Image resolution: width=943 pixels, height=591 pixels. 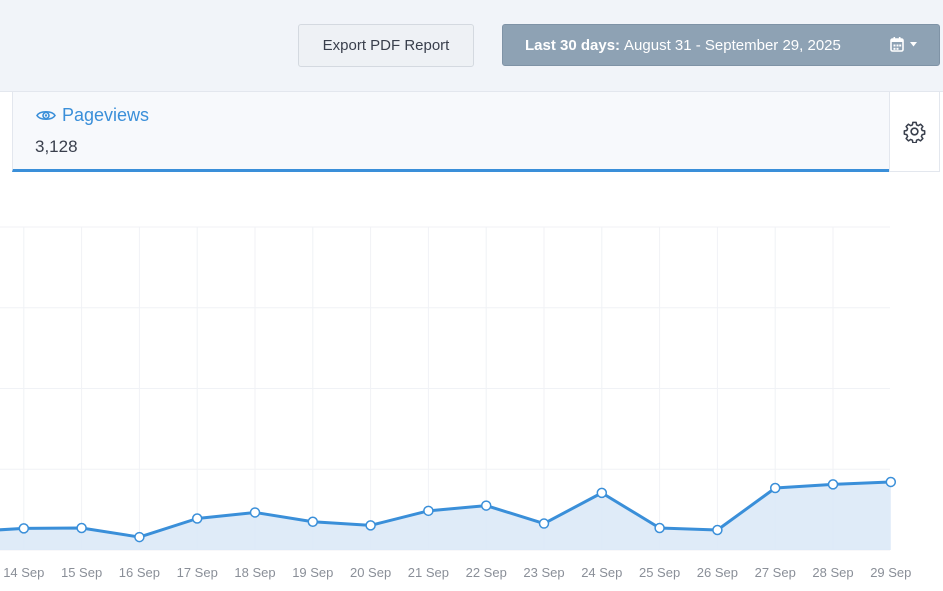 I want to click on x-tick-label: 20 Sep, so click(x=370, y=572).